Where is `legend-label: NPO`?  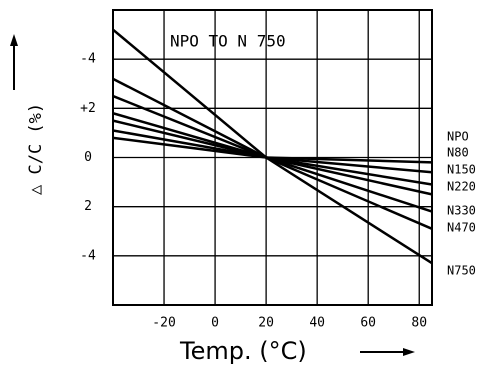
legend-label: NPO is located at coordinates (458, 137).